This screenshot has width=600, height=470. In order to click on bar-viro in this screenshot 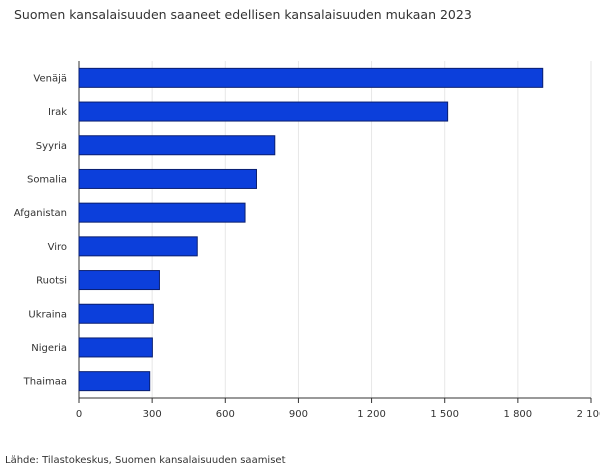, I will do `click(138, 246)`.